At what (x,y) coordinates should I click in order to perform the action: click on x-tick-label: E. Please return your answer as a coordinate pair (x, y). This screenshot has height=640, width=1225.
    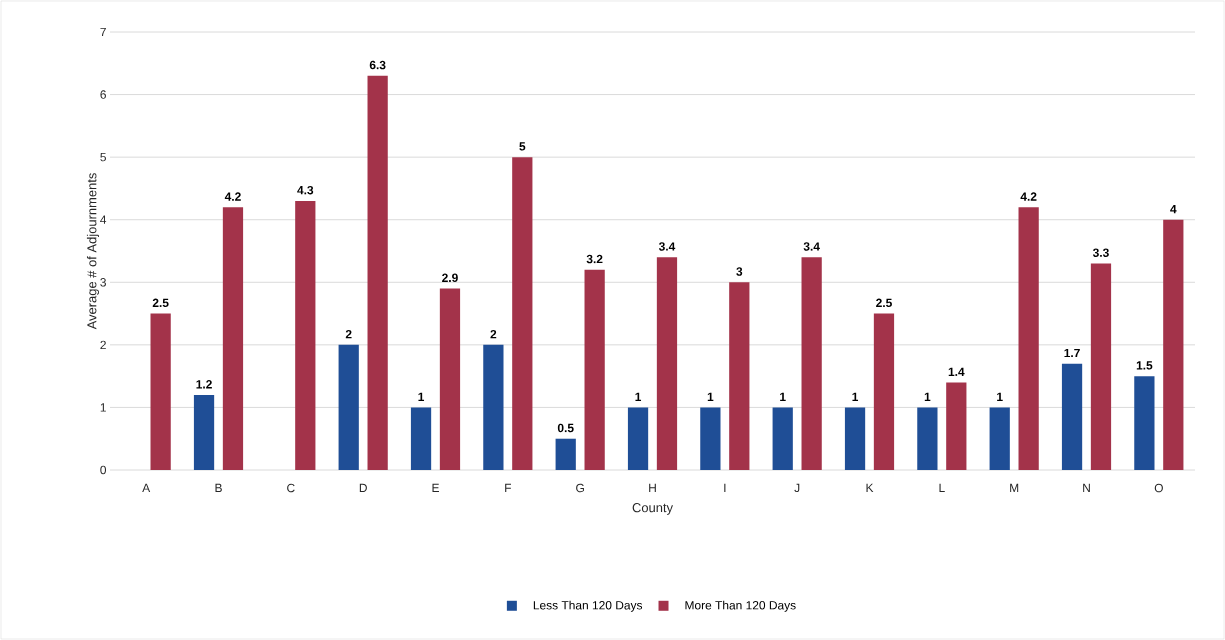
    Looking at the image, I should click on (435, 487).